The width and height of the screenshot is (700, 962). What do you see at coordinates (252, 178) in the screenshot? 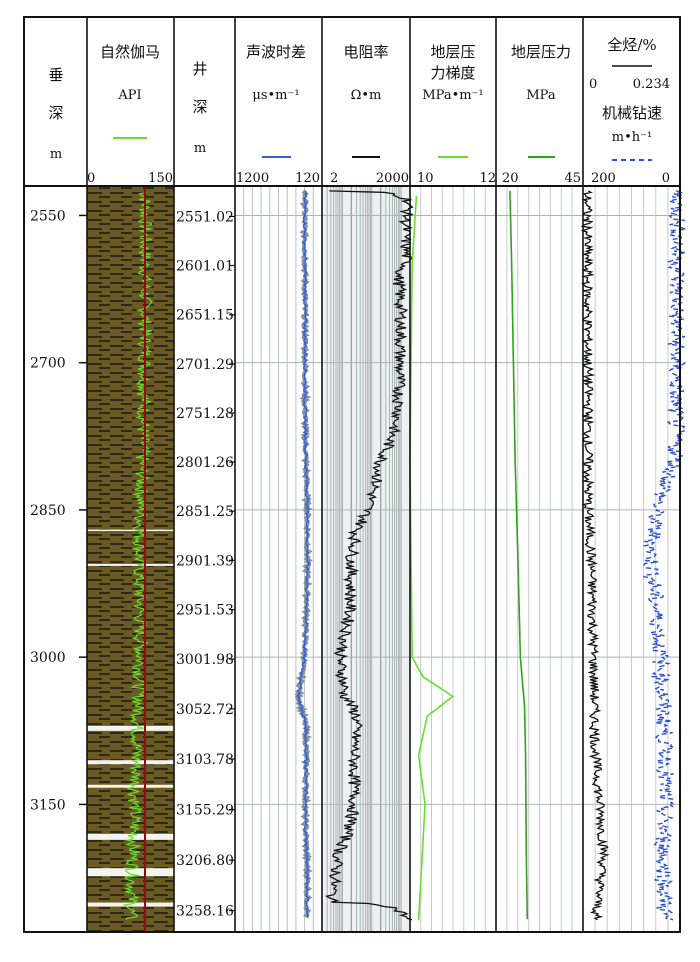
I see `ac-scale-min: 1200` at bounding box center [252, 178].